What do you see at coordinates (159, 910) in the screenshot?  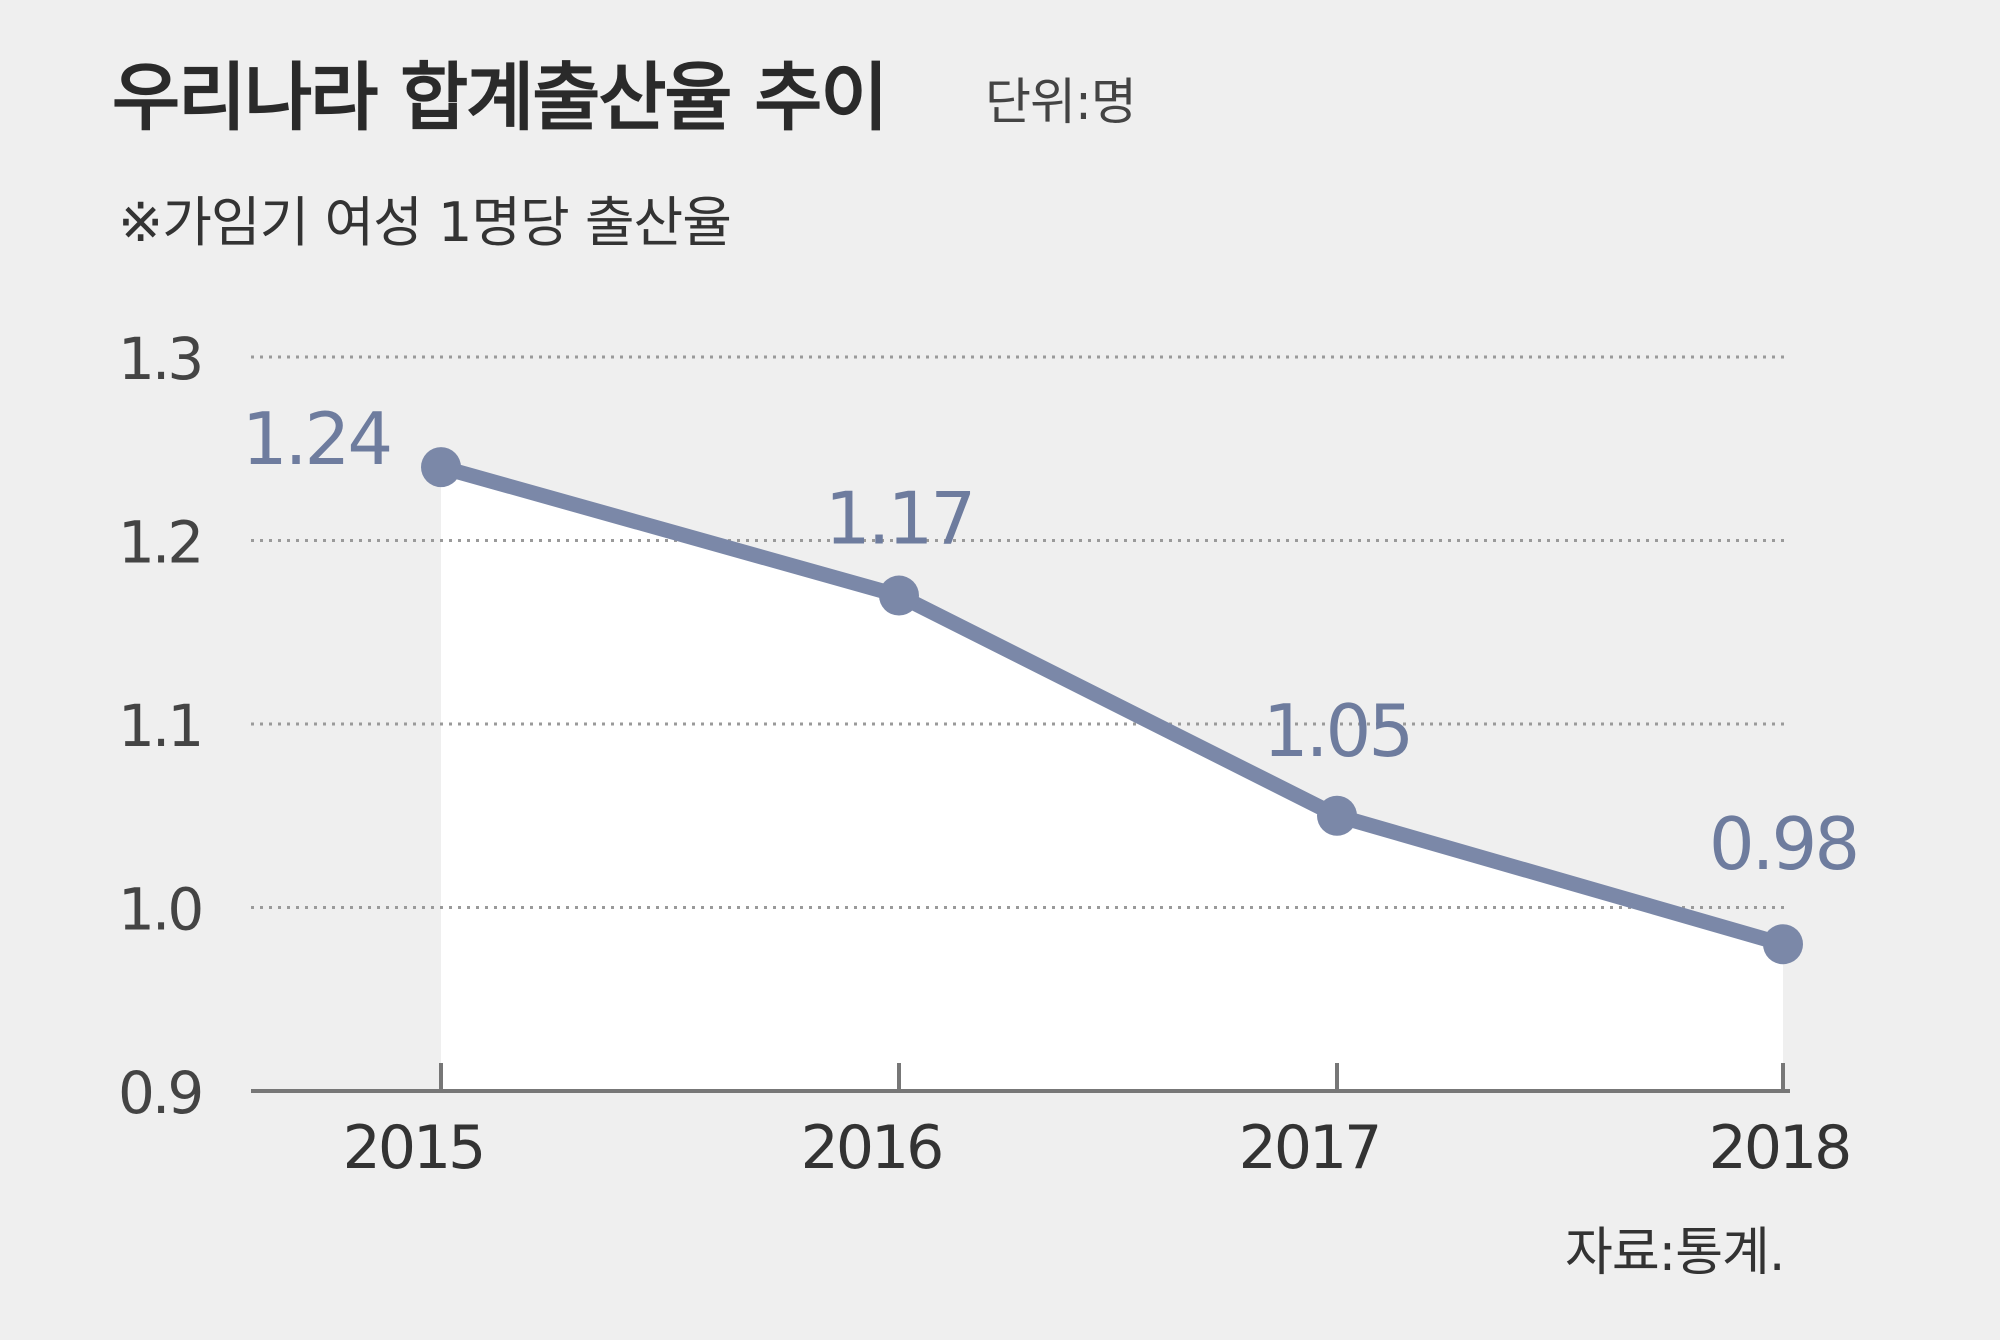 I see `y-tick-label: 1.0` at bounding box center [159, 910].